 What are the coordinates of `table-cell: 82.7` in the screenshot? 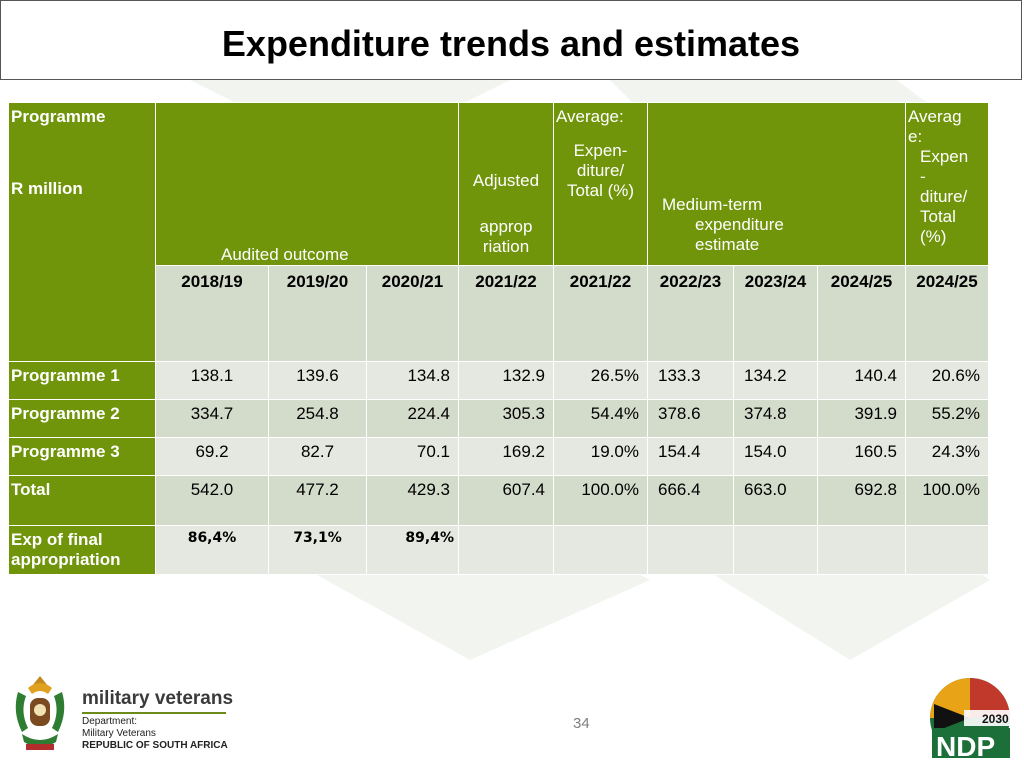 It's located at (317, 456).